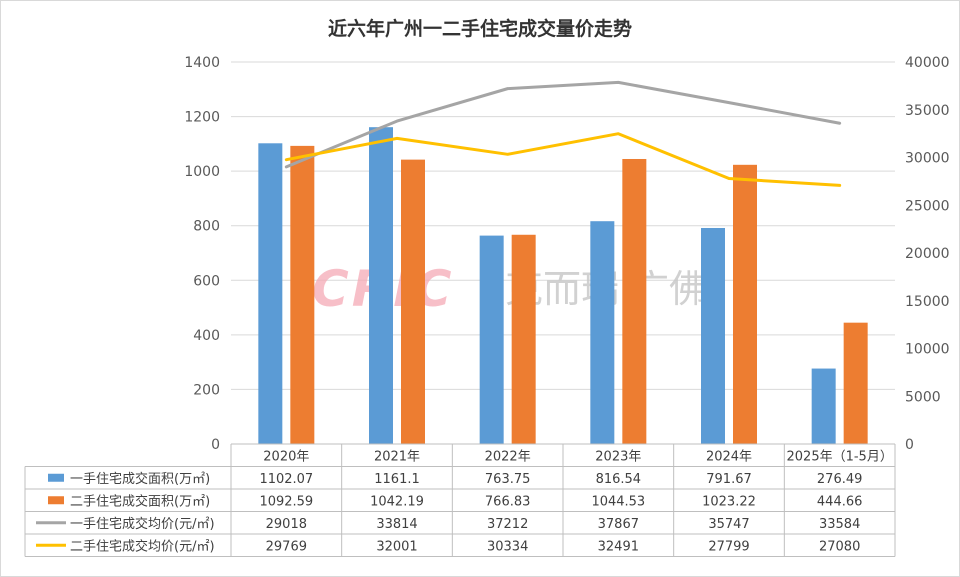 The width and height of the screenshot is (960, 577). Describe the element at coordinates (728, 546) in the screenshot. I see `data-label: 27799` at that location.